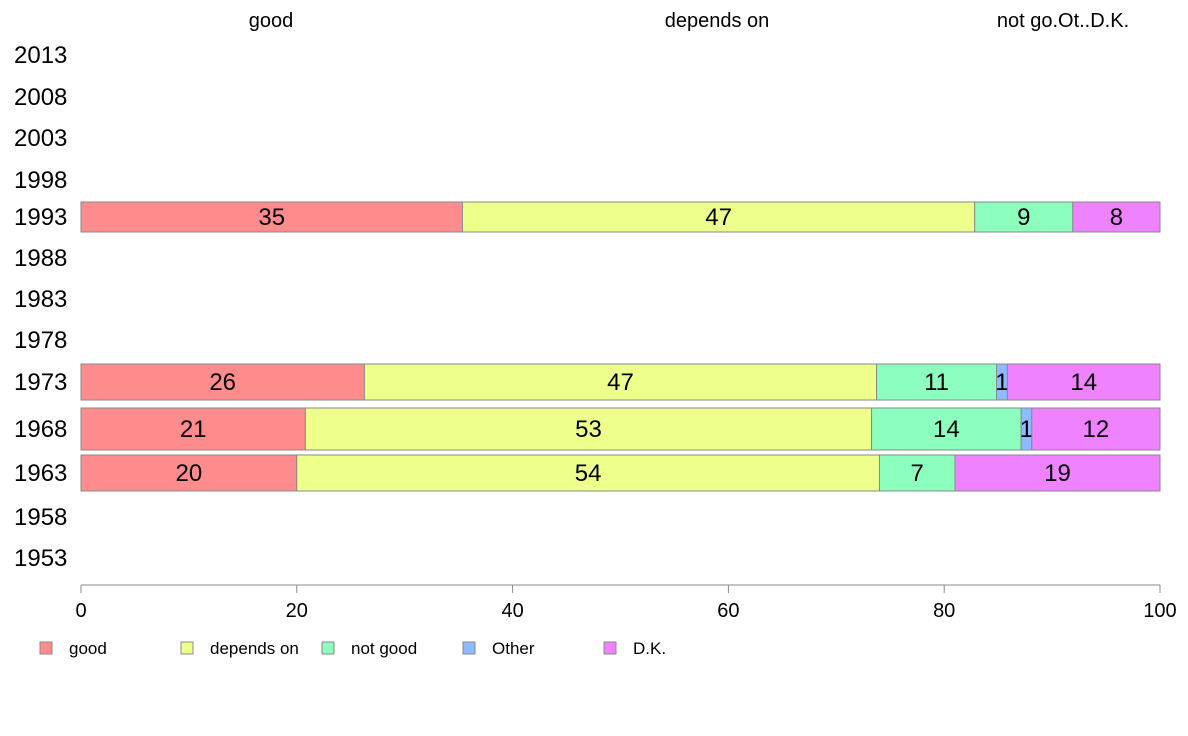  I want to click on data-label: 54, so click(588, 473).